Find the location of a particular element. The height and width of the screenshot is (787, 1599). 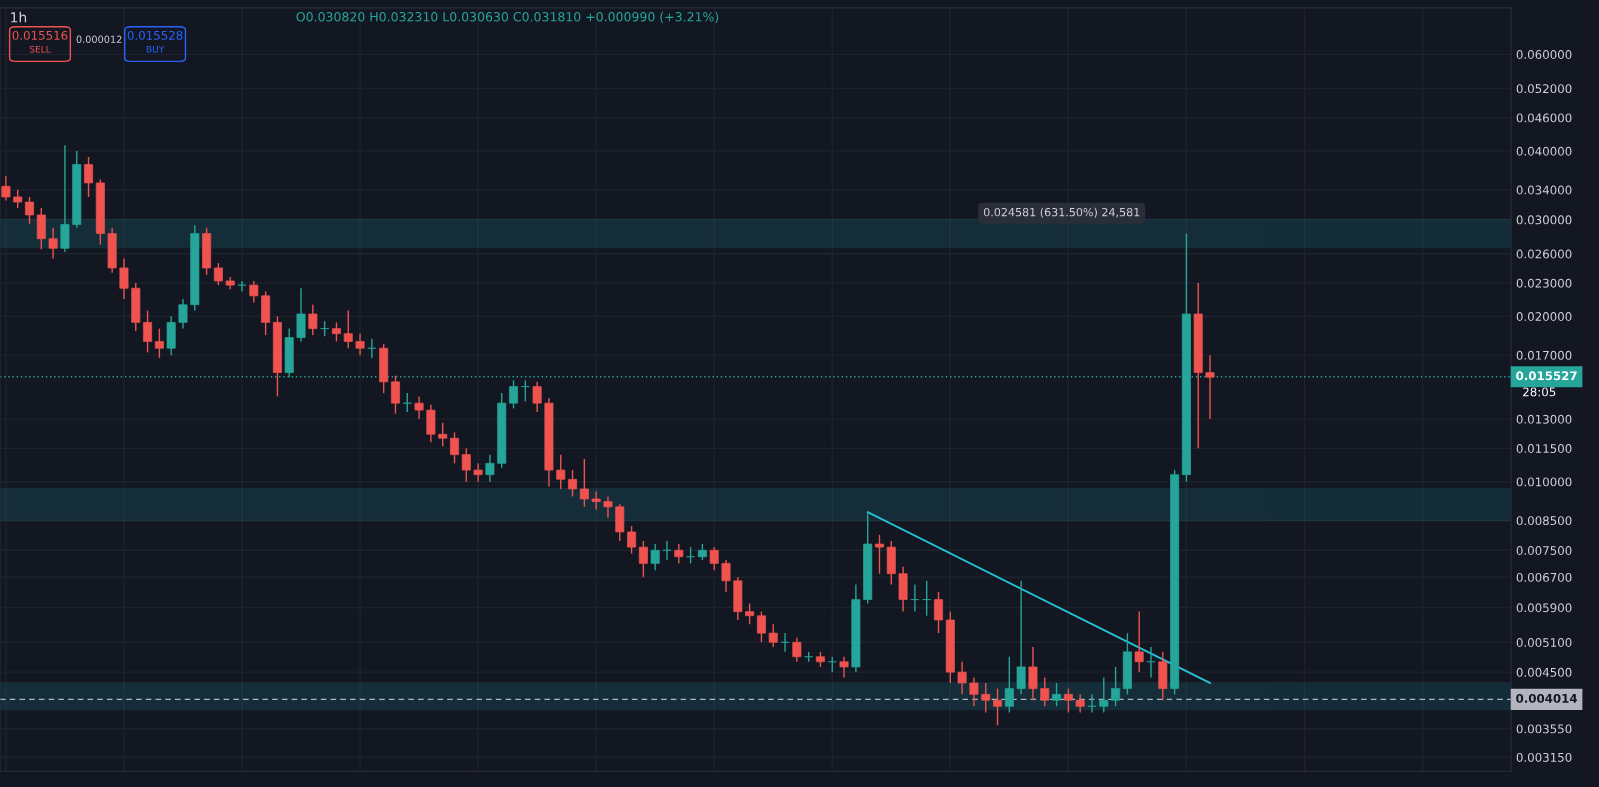

annotation: 0.000012 is located at coordinates (99, 39).